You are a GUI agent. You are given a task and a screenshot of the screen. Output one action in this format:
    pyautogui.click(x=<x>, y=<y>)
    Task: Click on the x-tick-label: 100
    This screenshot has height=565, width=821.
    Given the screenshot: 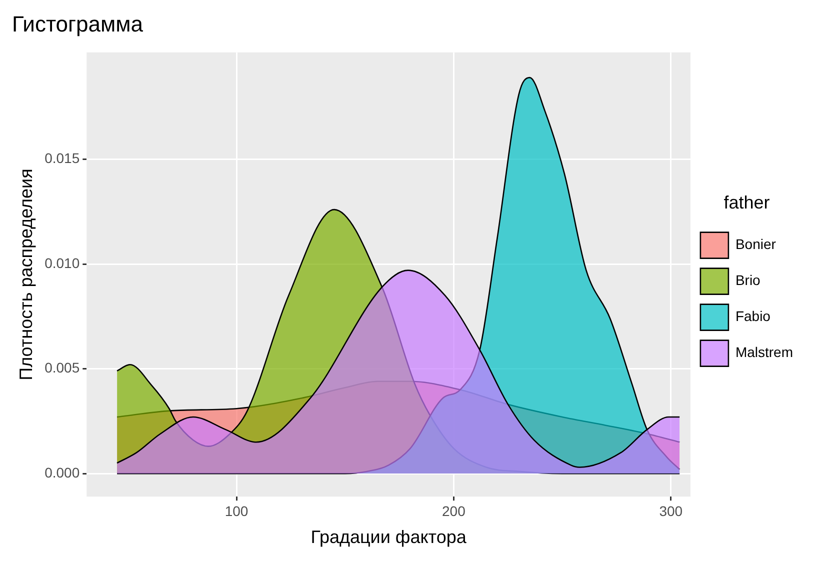 What is the action you would take?
    pyautogui.click(x=236, y=510)
    